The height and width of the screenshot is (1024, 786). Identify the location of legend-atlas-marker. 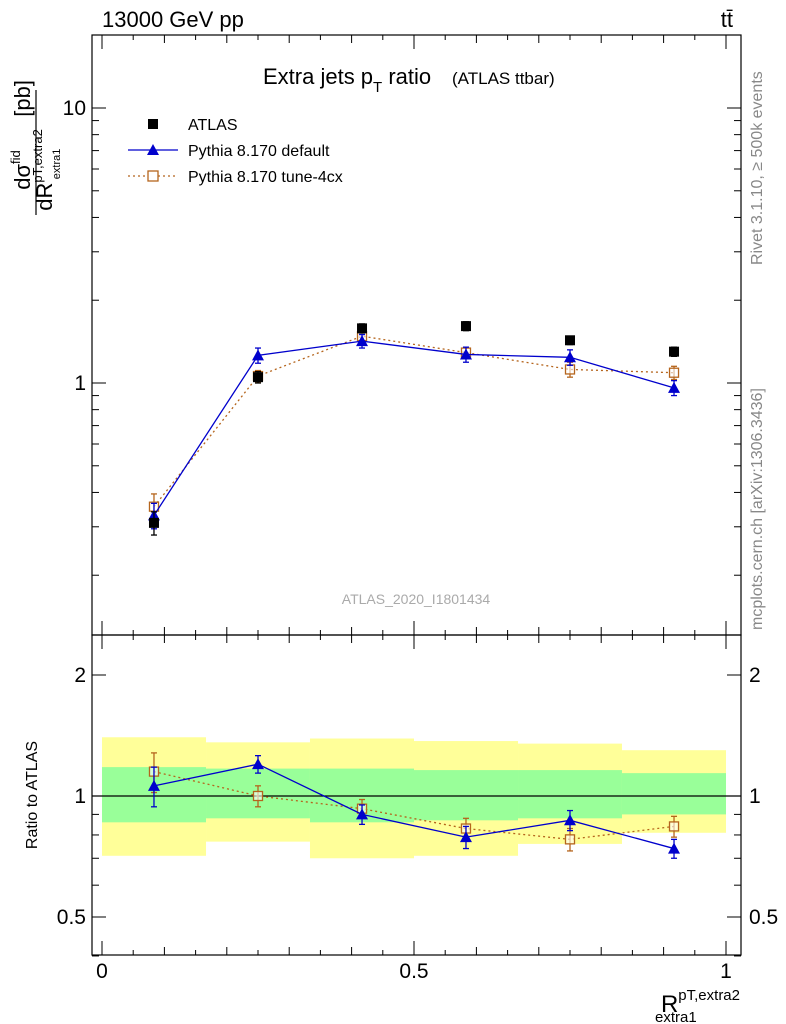
(153, 124).